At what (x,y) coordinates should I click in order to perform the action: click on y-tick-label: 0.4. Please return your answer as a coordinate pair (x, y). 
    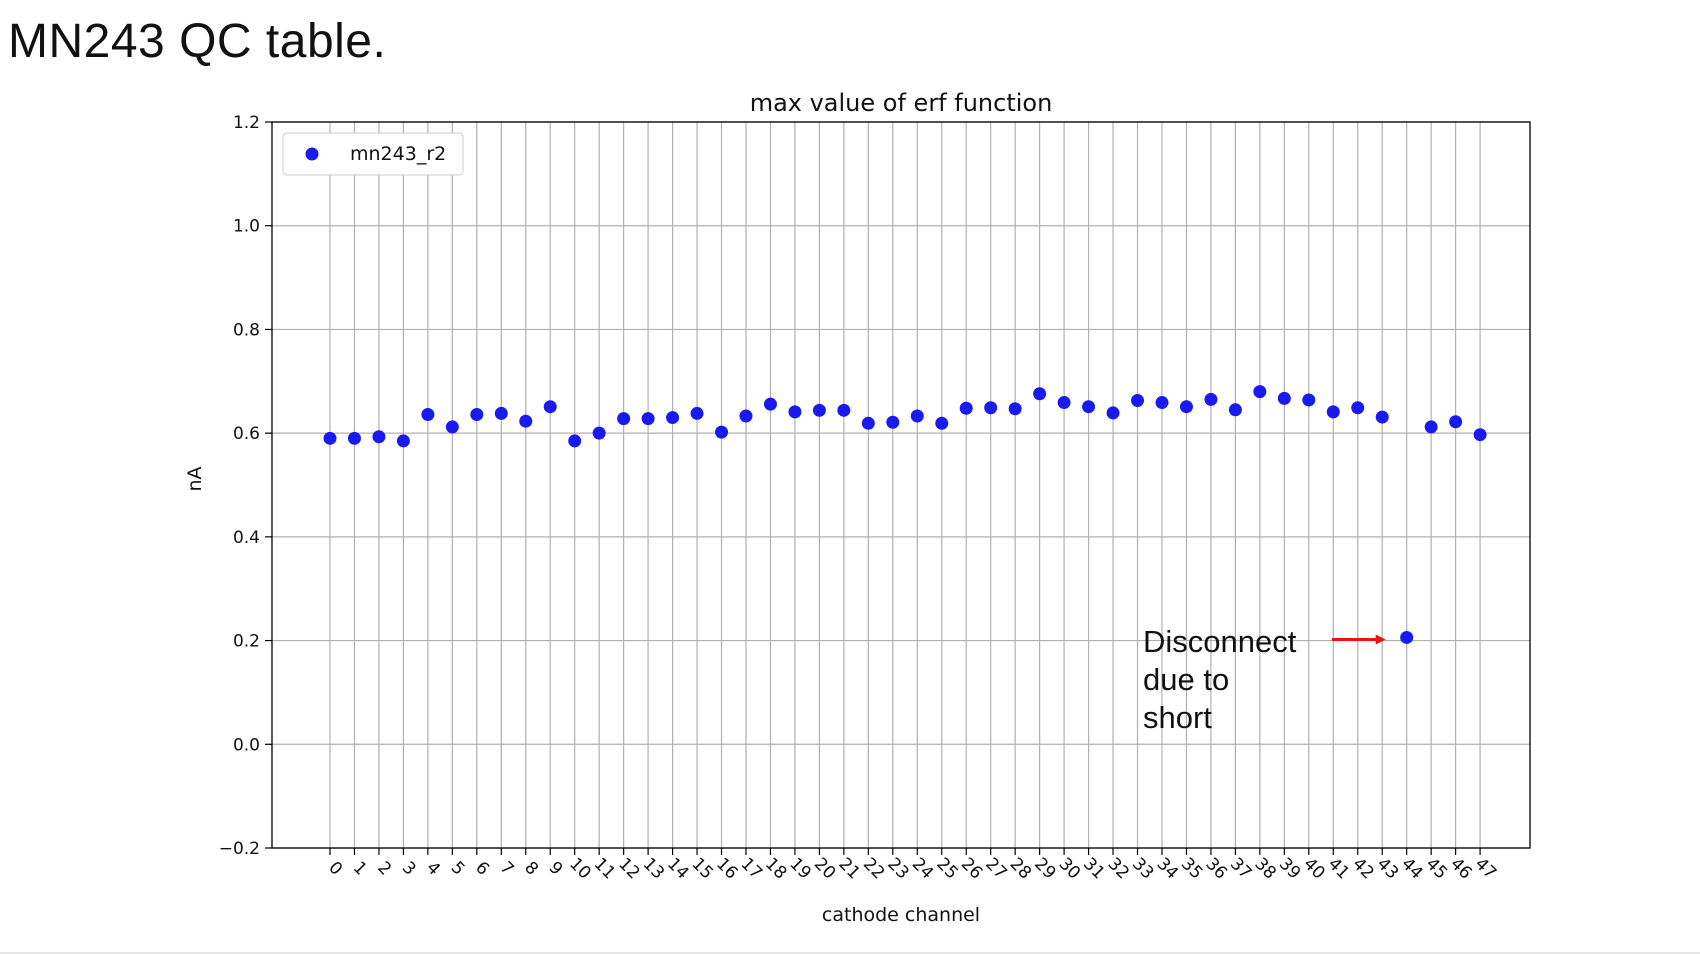
    Looking at the image, I should click on (246, 538).